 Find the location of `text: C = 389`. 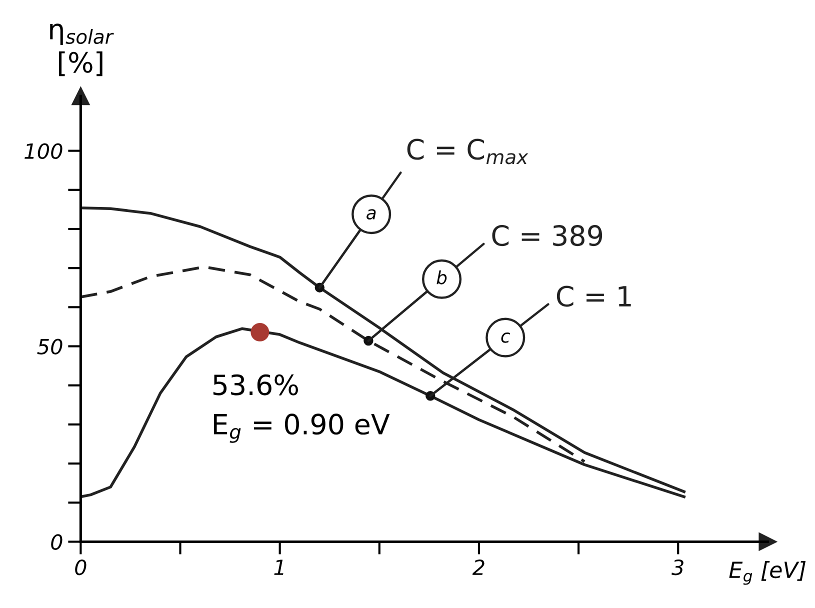

text: C = 389 is located at coordinates (547, 235).